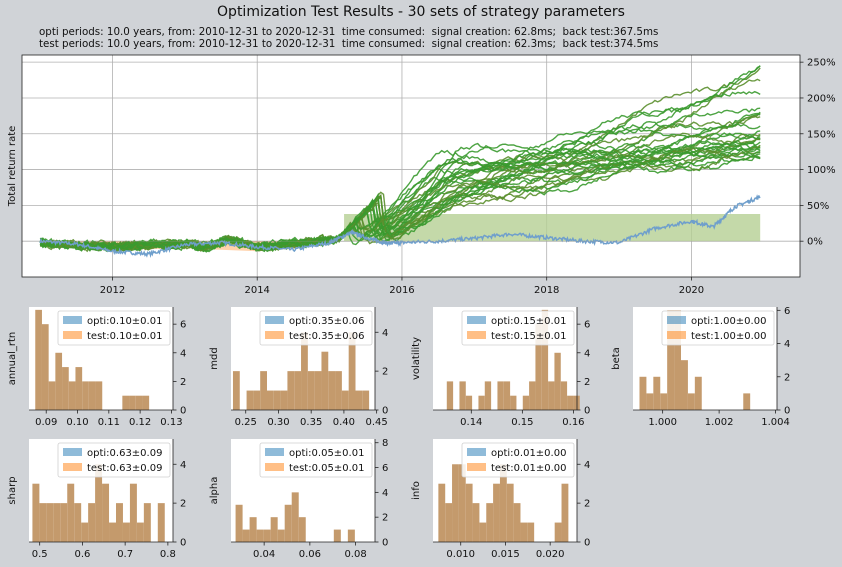 Image resolution: width=842 pixels, height=567 pixels. Describe the element at coordinates (587, 325) in the screenshot. I see `histogram-y-tick-label: 6` at that location.